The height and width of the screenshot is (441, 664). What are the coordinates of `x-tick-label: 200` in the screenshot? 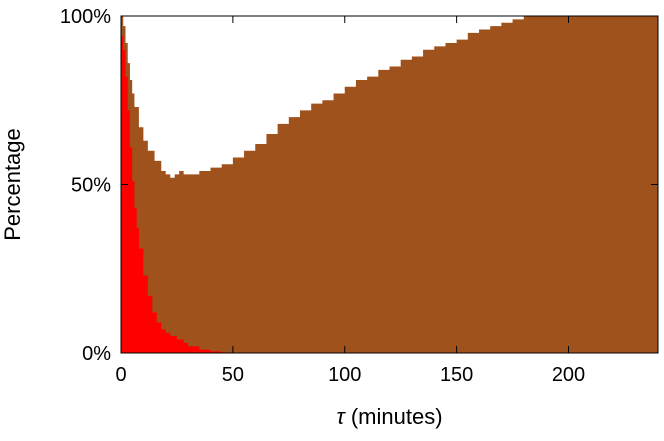 It's located at (568, 375).